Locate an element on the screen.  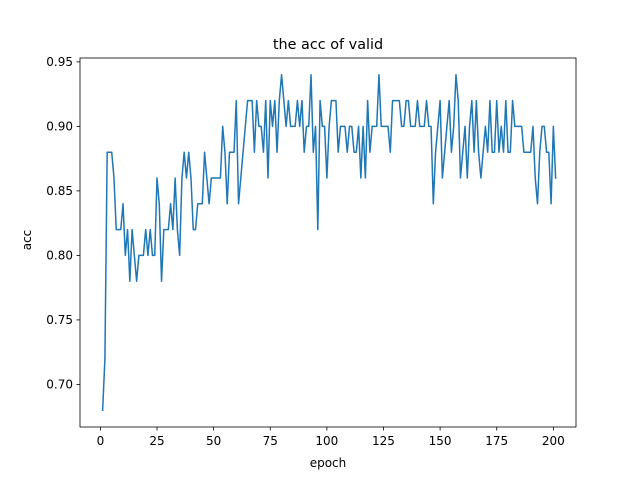
x-tick-label: 0 is located at coordinates (101, 441).